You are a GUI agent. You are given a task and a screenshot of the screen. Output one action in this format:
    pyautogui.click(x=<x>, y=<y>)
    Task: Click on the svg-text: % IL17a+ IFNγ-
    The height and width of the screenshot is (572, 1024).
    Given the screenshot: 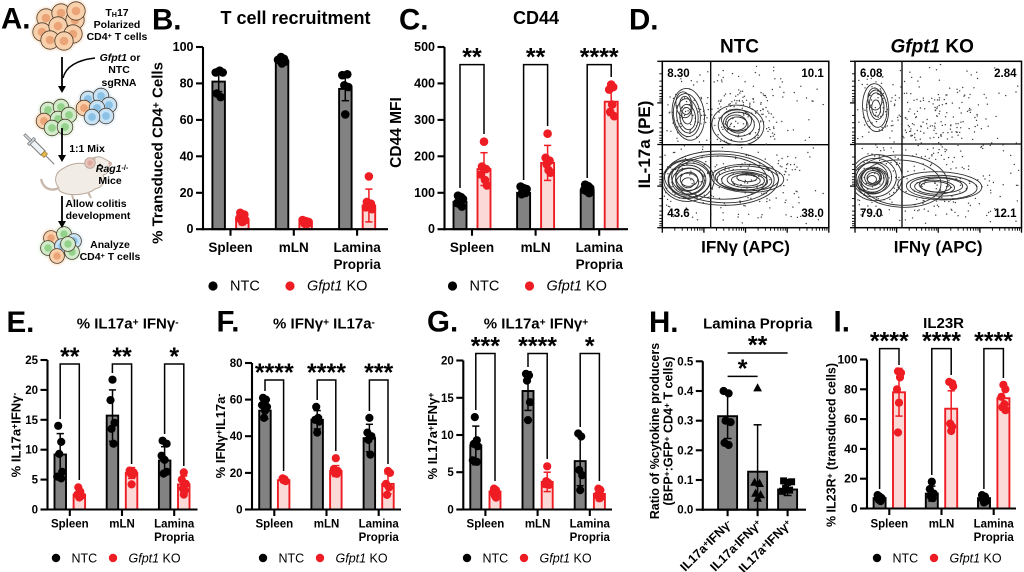 What is the action you would take?
    pyautogui.click(x=128, y=324)
    